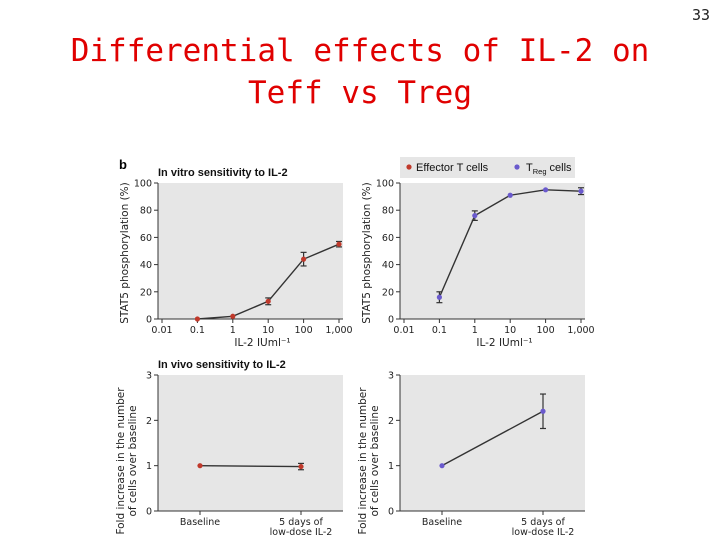 The width and height of the screenshot is (720, 540). Describe the element at coordinates (439, 330) in the screenshot. I see `in-vitro-treg-x-tick-label: 0.1` at that location.